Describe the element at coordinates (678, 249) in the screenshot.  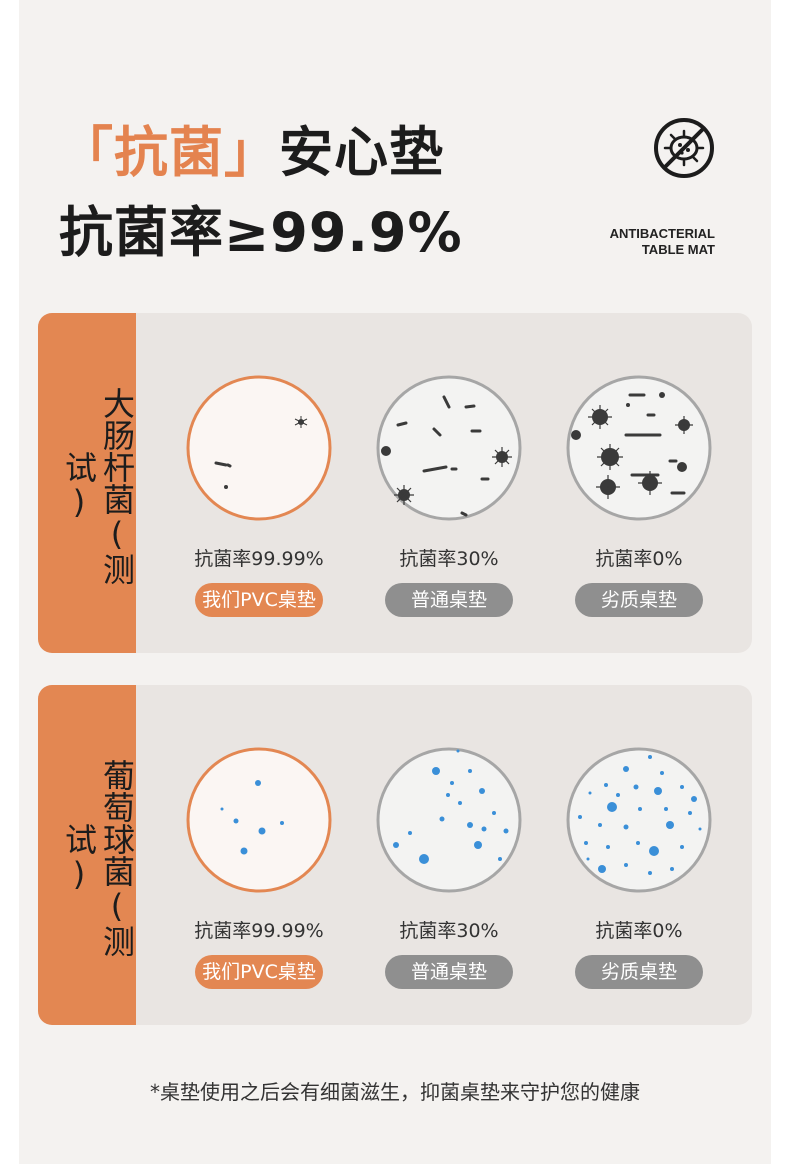
I see `badge-line-2: TABLE MAT` at that location.